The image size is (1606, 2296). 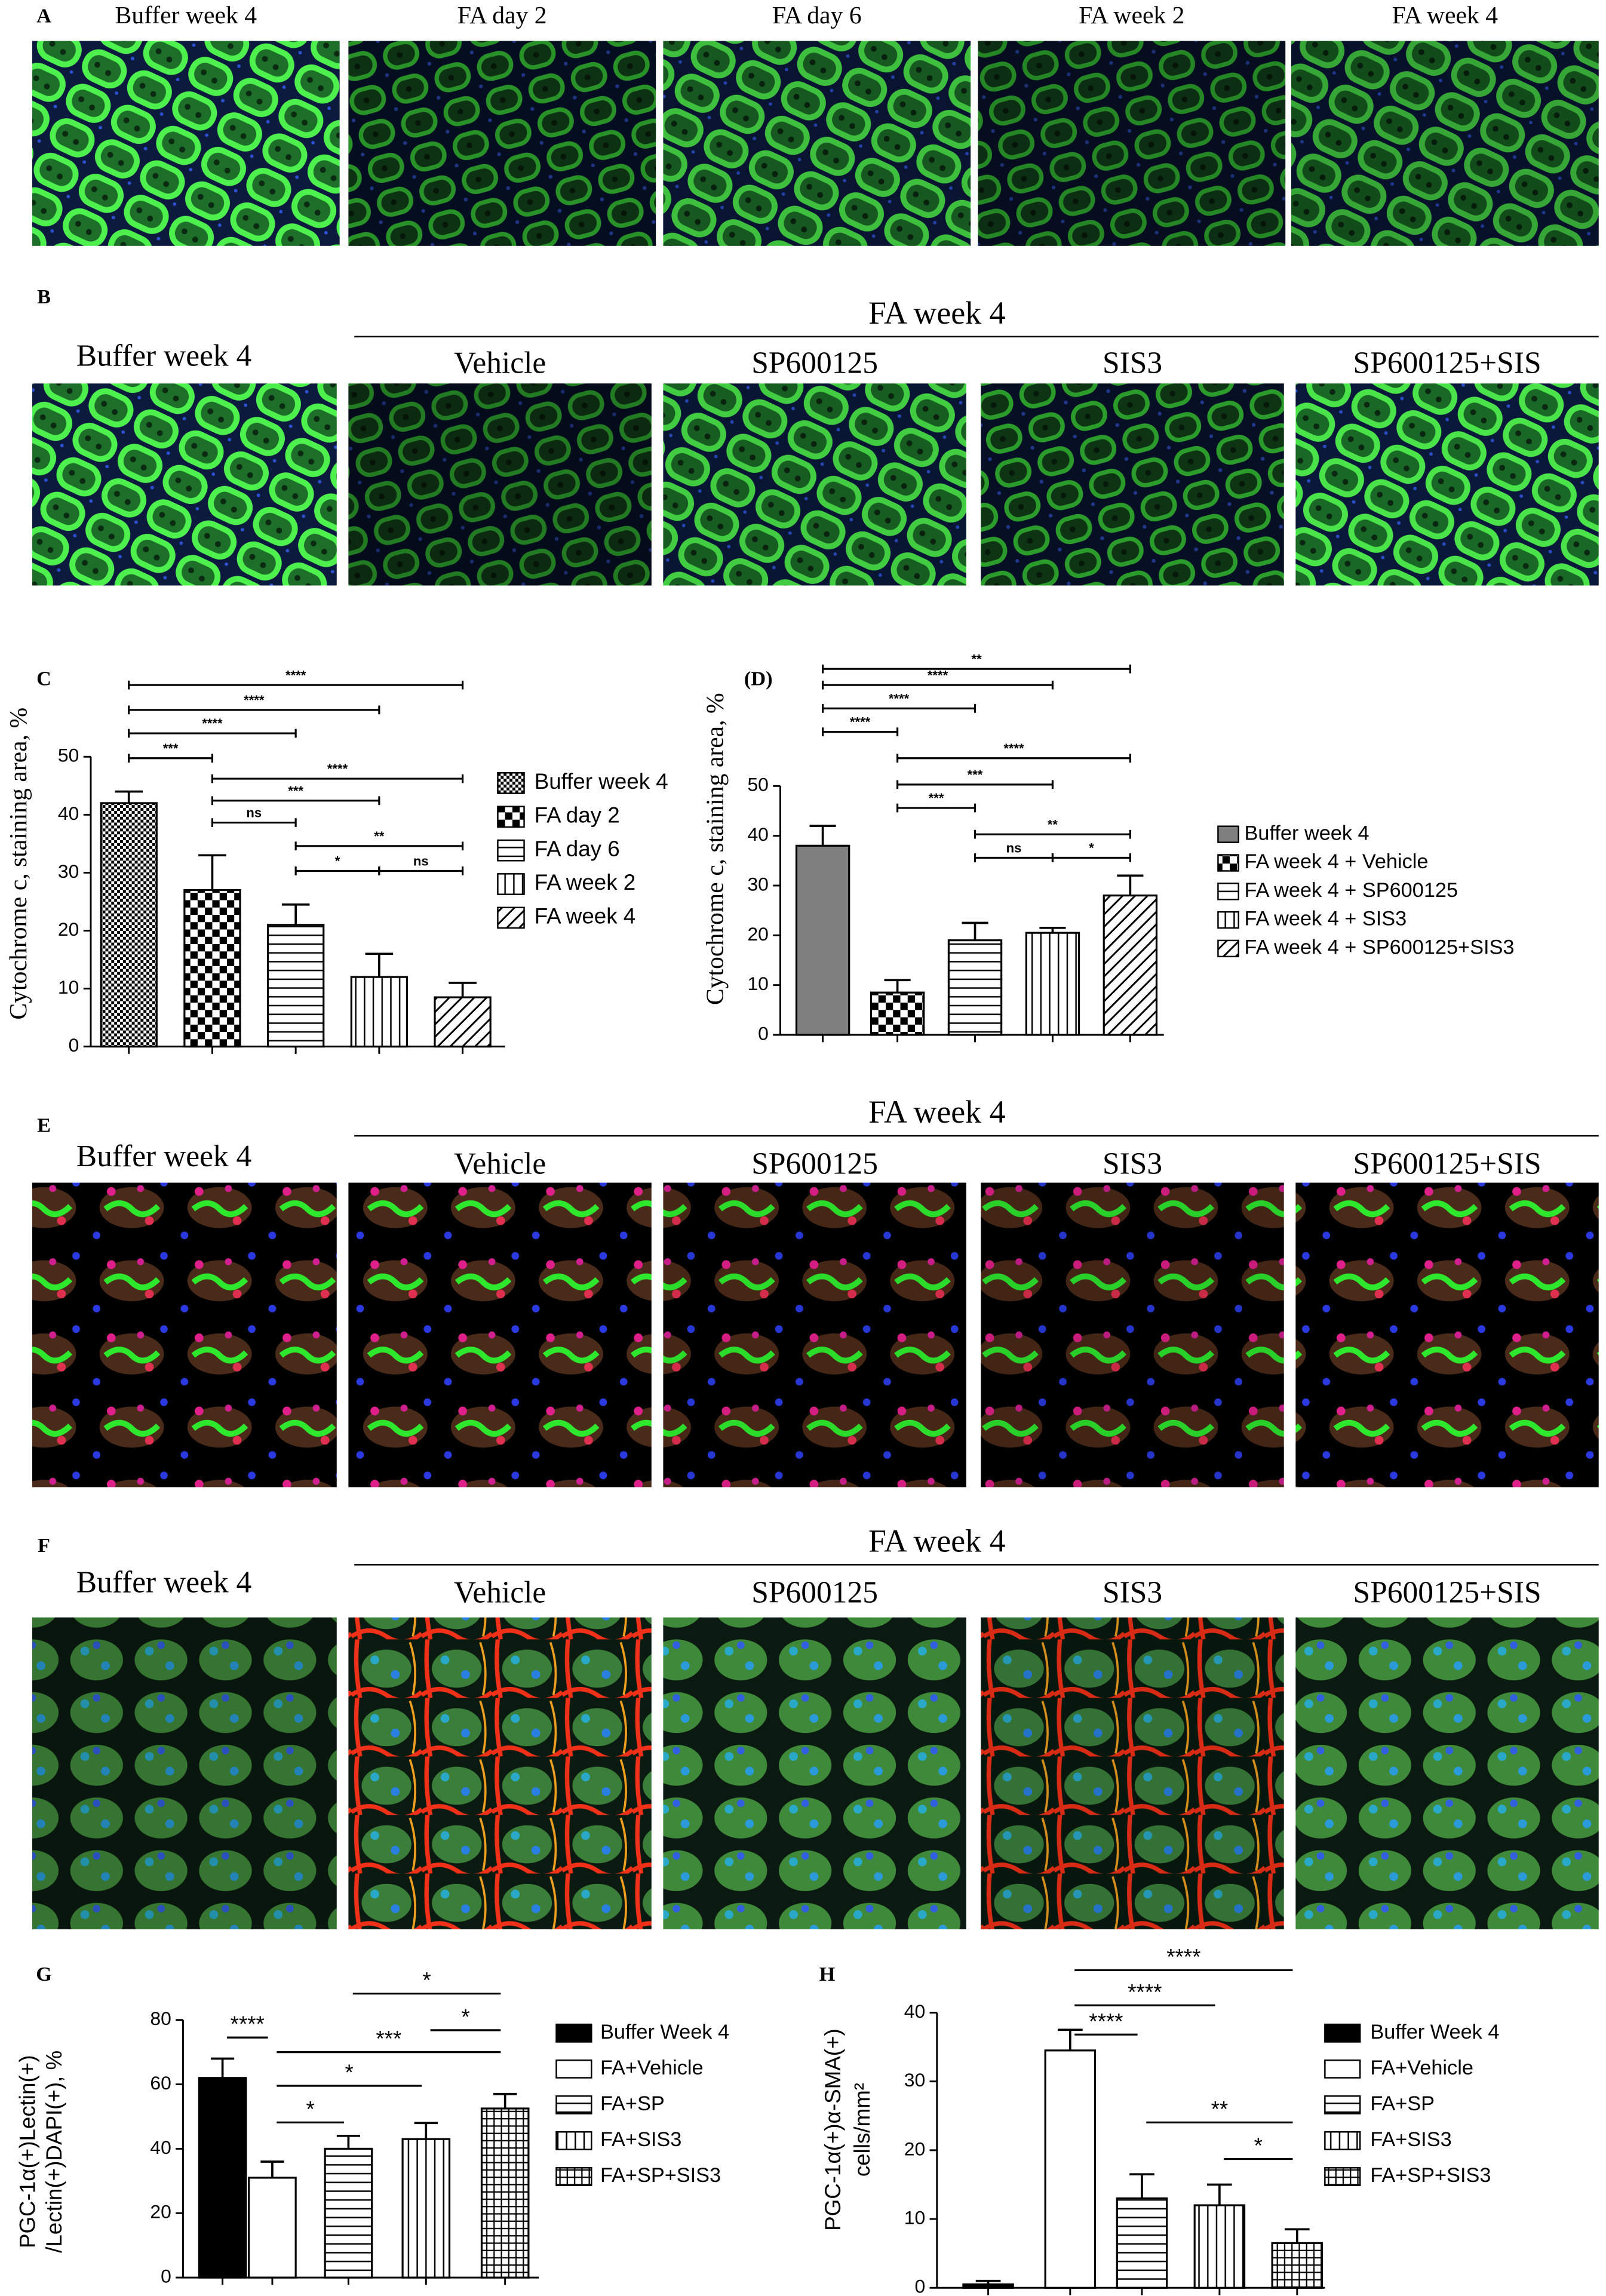 I want to click on image-title: Buffer week 4, so click(x=186, y=15).